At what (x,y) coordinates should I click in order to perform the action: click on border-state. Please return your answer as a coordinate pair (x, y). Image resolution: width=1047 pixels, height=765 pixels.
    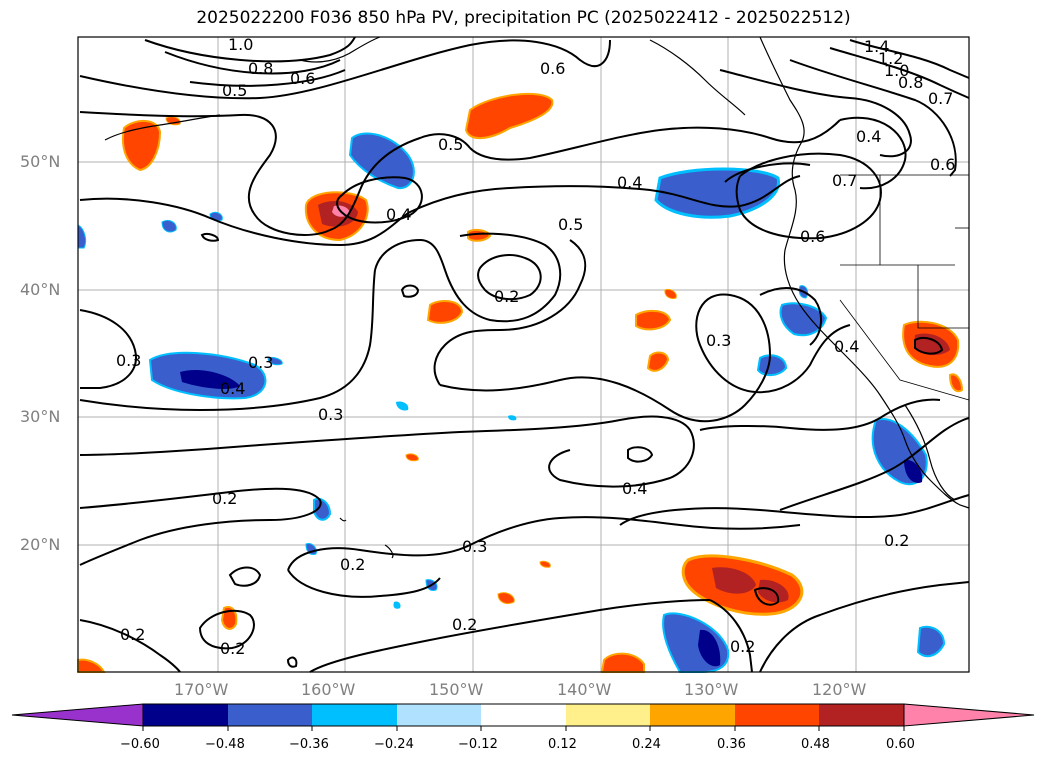
    Looking at the image, I should click on (904, 350).